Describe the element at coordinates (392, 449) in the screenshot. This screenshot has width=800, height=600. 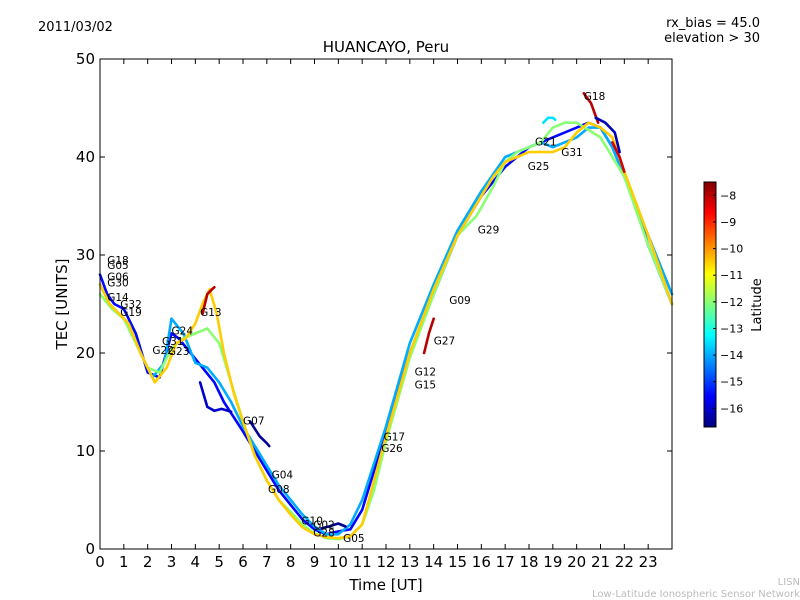
I see `satellite-label-g26: G26` at that location.